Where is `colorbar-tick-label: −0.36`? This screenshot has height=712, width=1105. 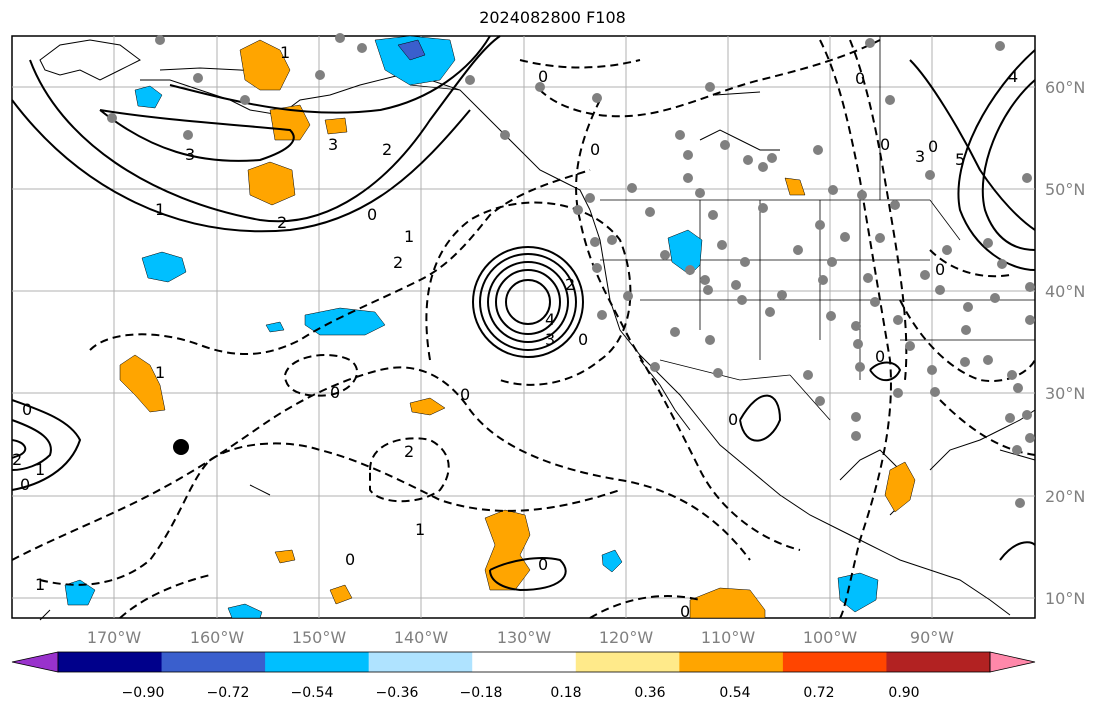 colorbar-tick-label: −0.36 is located at coordinates (397, 693).